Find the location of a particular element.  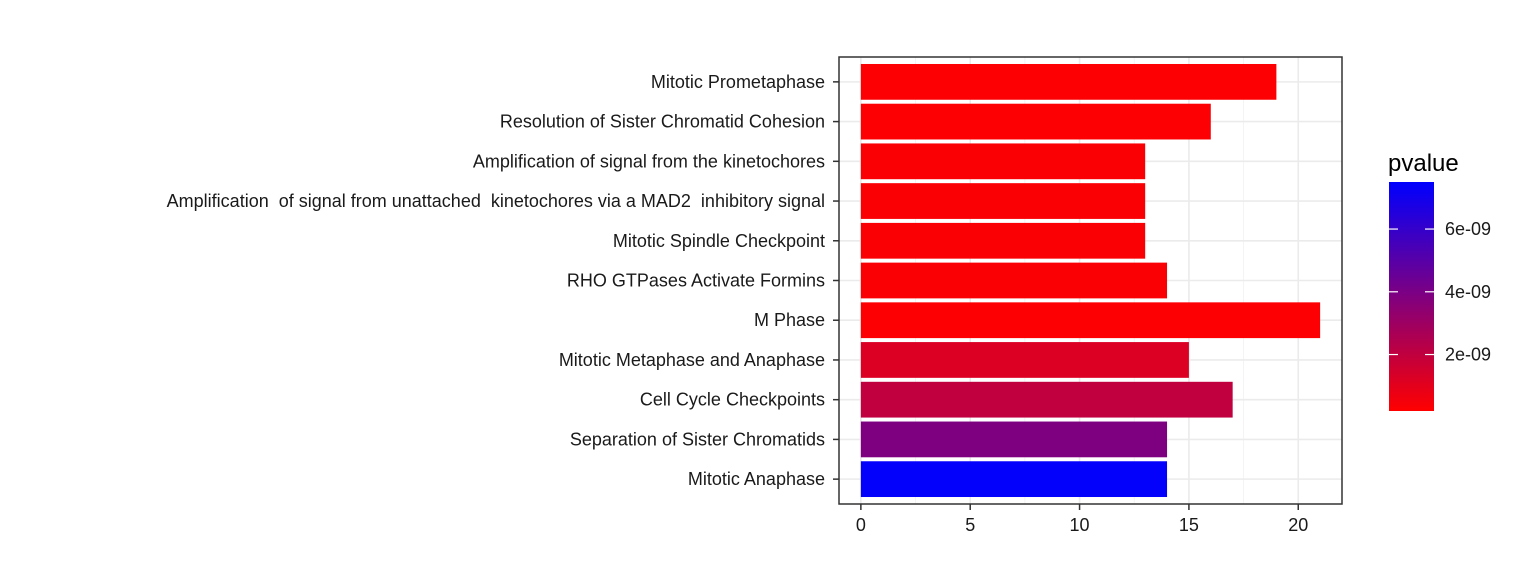

x-tick-label: 0 is located at coordinates (861, 525).